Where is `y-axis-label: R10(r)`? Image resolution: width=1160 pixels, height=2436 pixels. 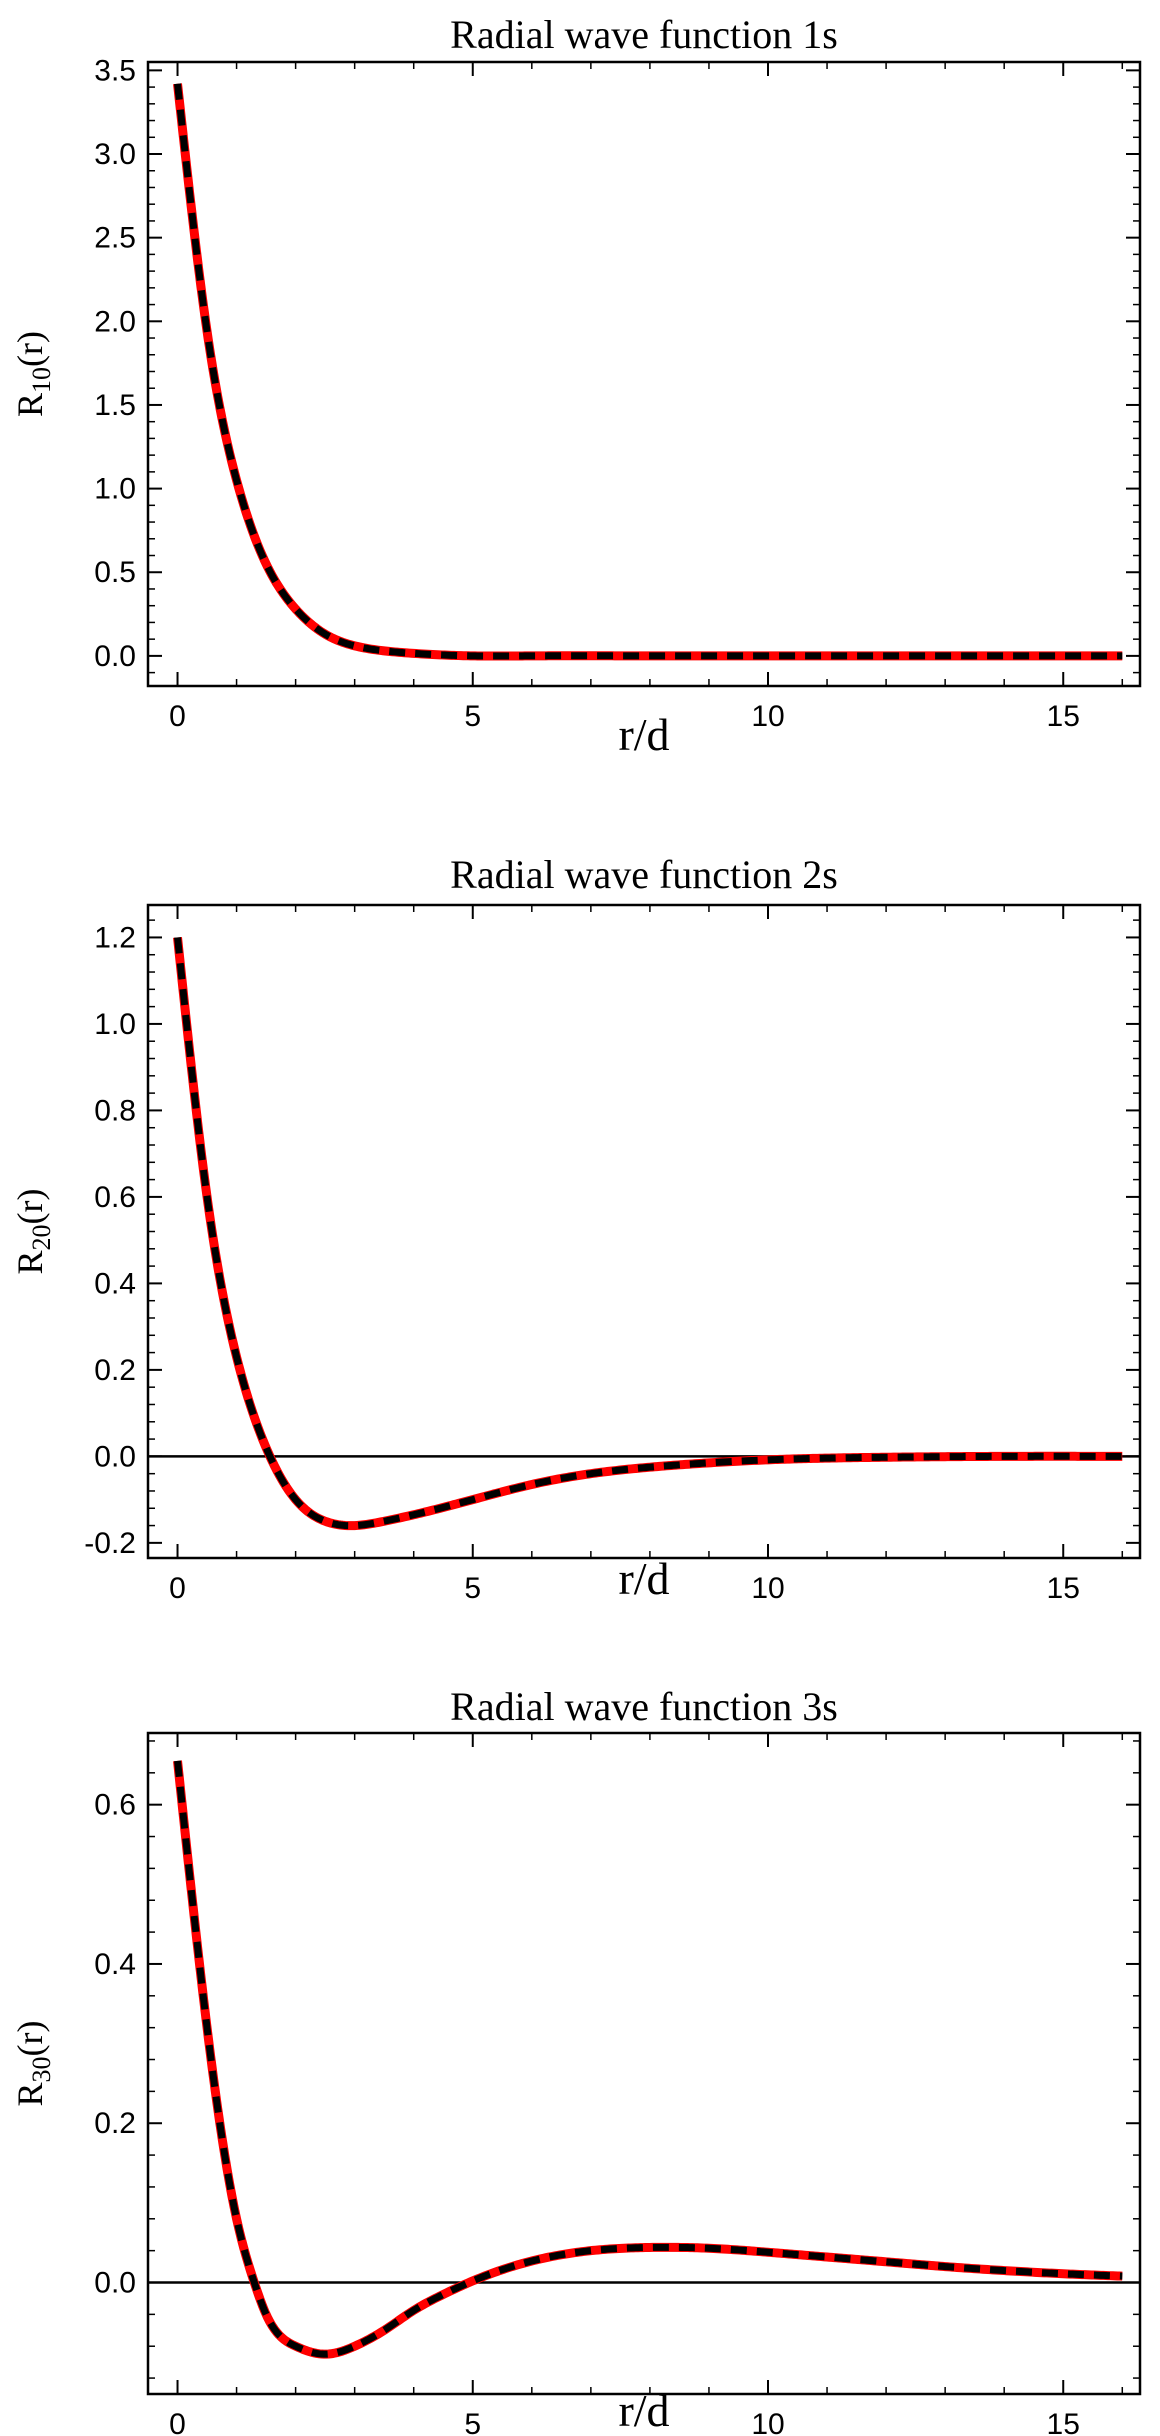
y-axis-label: R10(r) is located at coordinates (33, 374).